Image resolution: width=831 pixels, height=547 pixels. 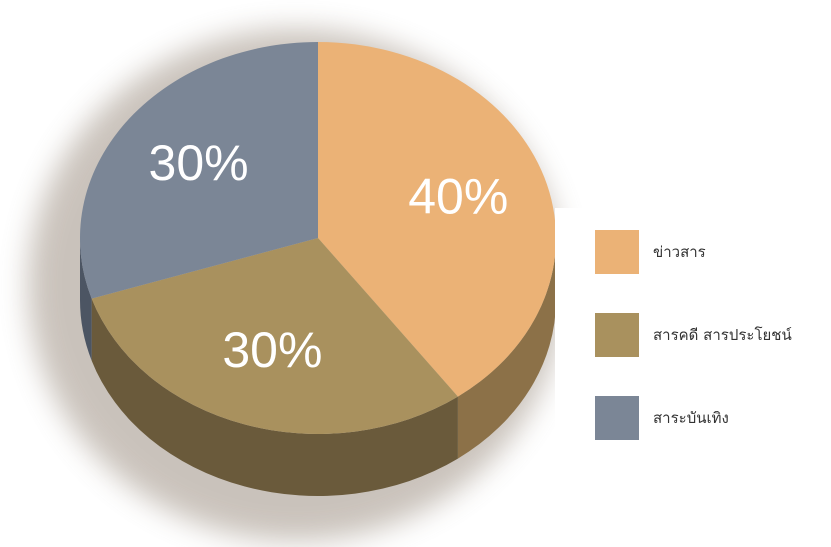 I want to click on legend-label: สาระบันเทิง, so click(x=691, y=418).